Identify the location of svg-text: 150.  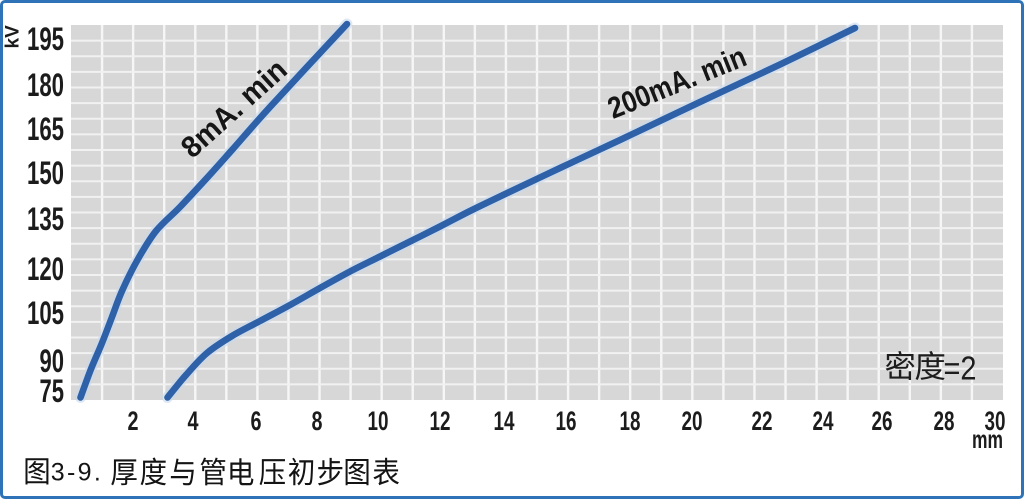
(45, 173).